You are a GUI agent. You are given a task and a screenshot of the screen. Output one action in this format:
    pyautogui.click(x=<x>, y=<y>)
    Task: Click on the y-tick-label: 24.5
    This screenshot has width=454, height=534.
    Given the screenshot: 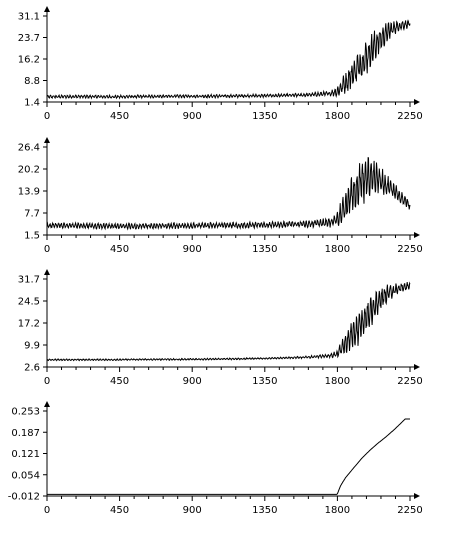 What is the action you would take?
    pyautogui.click(x=29, y=302)
    